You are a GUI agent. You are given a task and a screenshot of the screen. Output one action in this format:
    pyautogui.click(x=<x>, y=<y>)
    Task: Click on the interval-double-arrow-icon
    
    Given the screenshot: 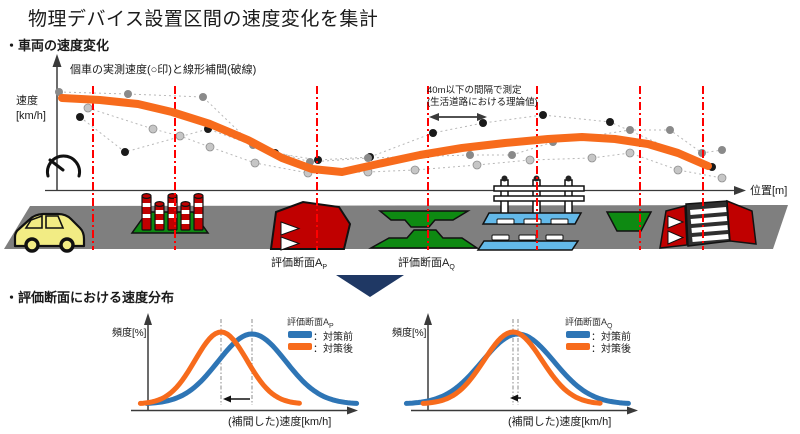 What is the action you would take?
    pyautogui.click(x=458, y=117)
    